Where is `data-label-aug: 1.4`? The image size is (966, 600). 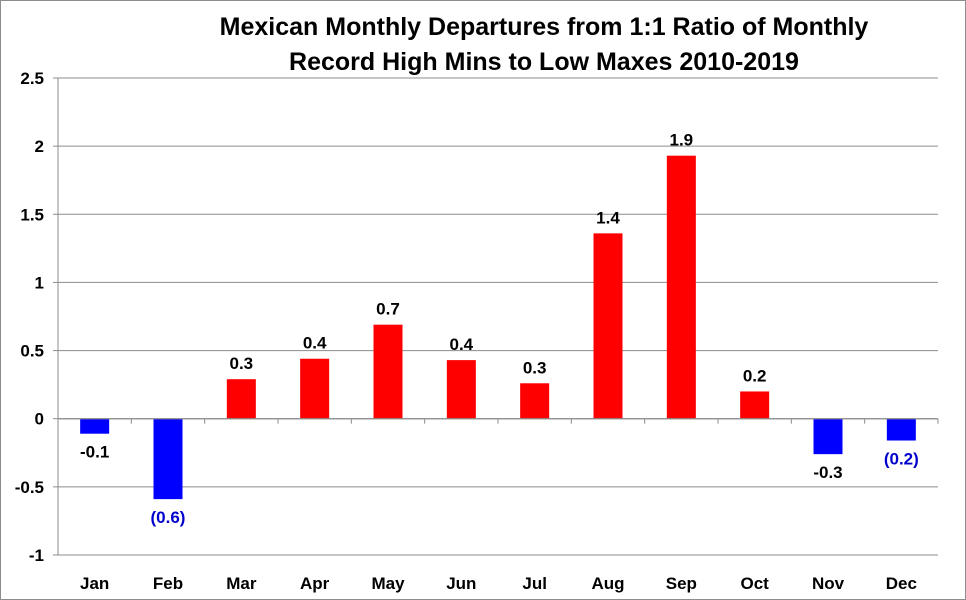 data-label-aug: 1.4 is located at coordinates (608, 217).